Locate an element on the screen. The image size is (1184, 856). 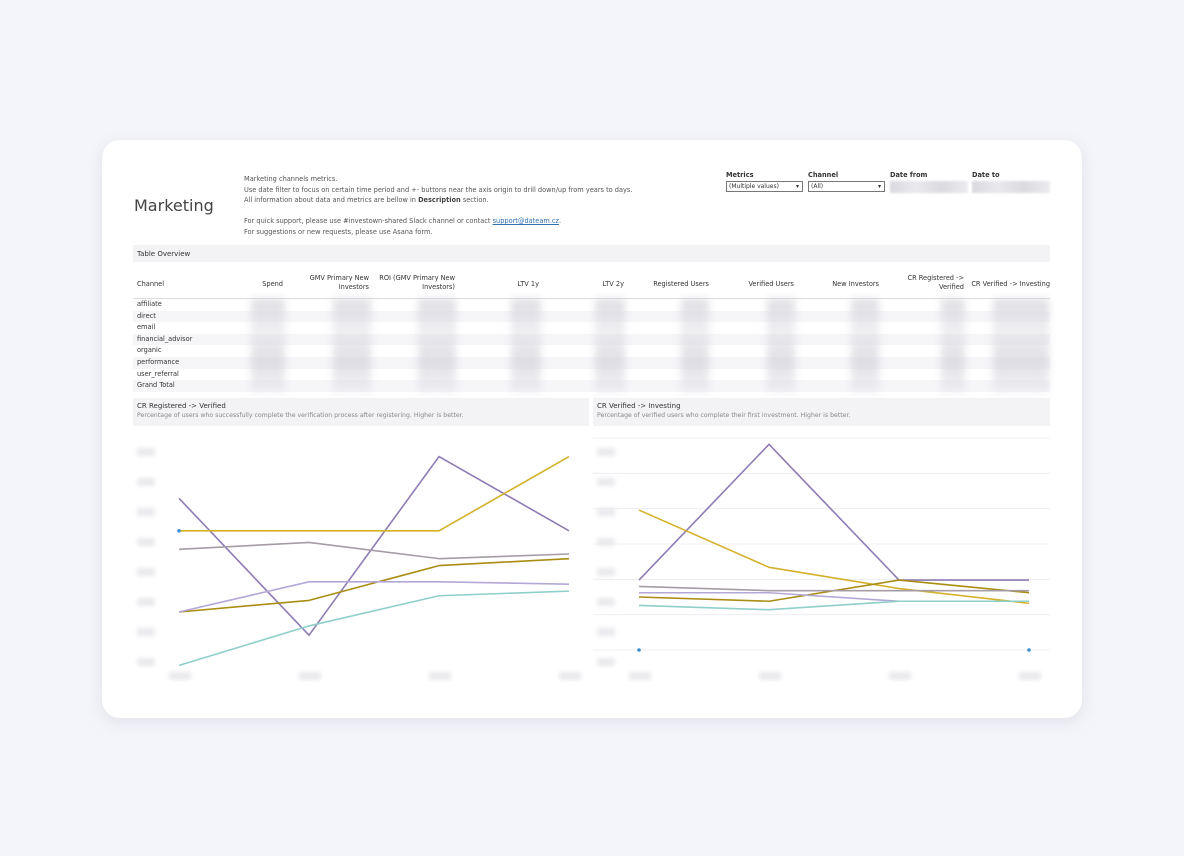
channel-dropdown: (All) ▾ is located at coordinates (846, 186).